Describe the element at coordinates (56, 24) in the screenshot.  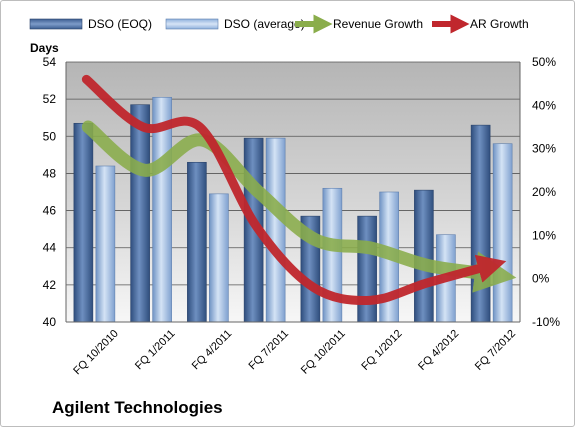
I see `legend-swatch-dso-eoq` at that location.